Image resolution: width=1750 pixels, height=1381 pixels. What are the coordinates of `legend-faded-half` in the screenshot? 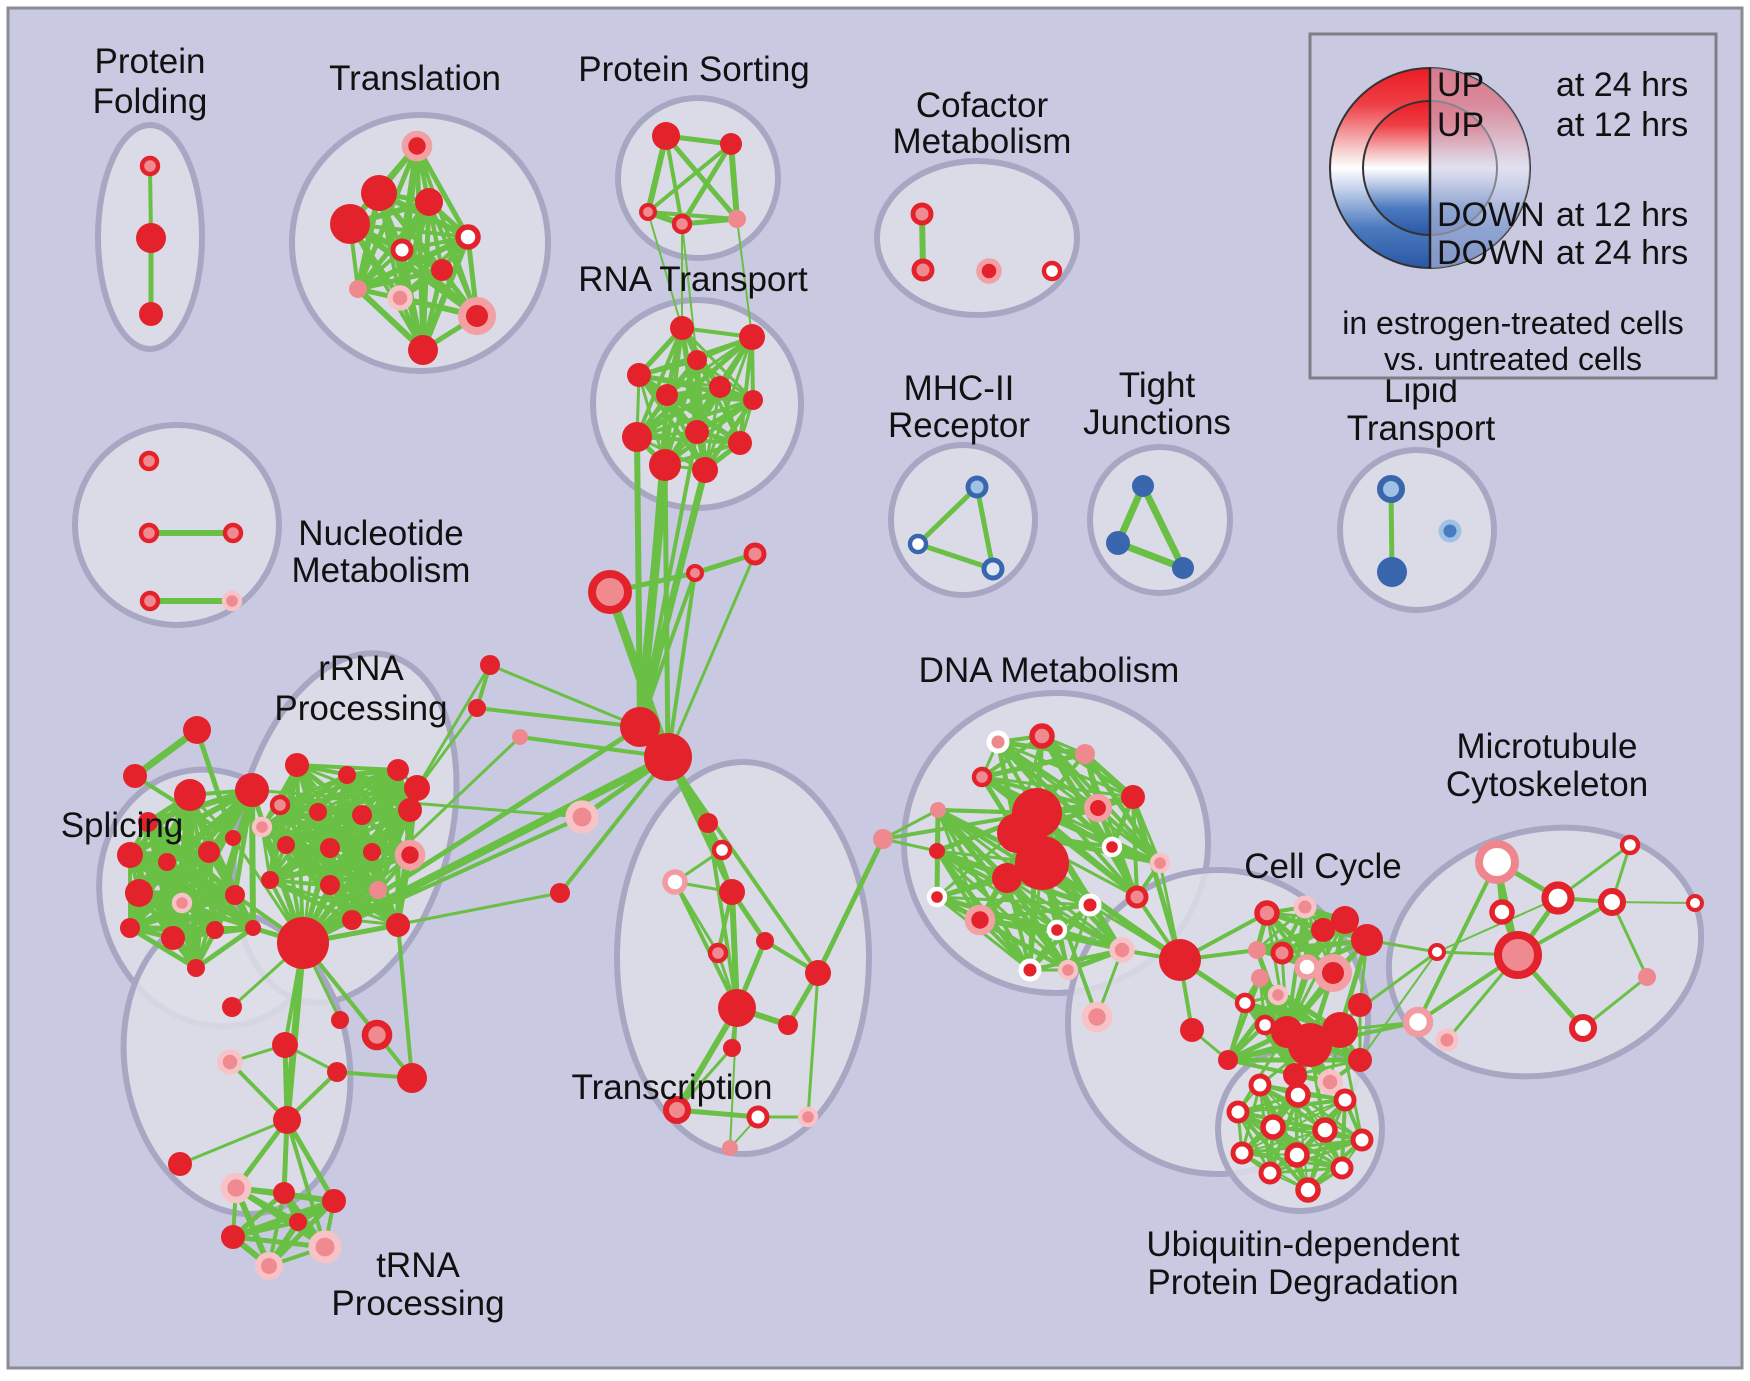 It's located at (1480, 168).